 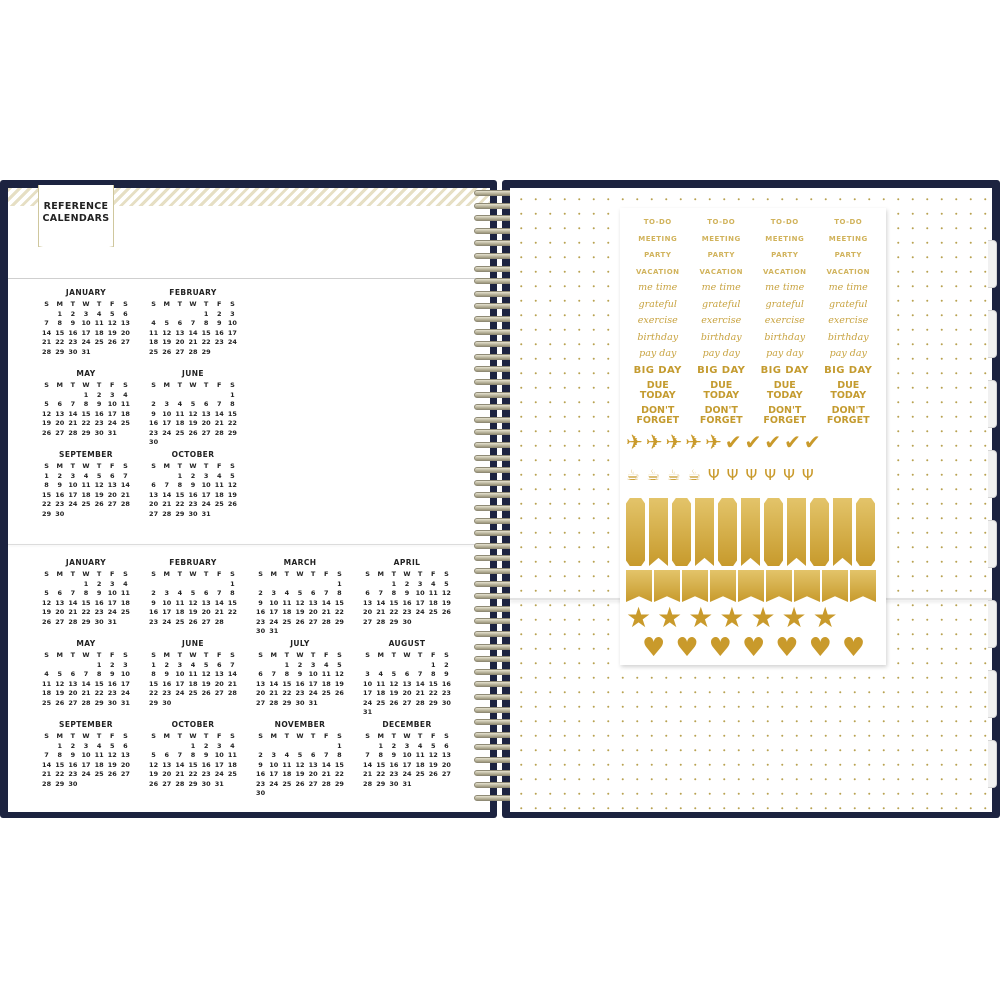 What do you see at coordinates (658, 287) in the screenshot?
I see `word-sticker: me time` at bounding box center [658, 287].